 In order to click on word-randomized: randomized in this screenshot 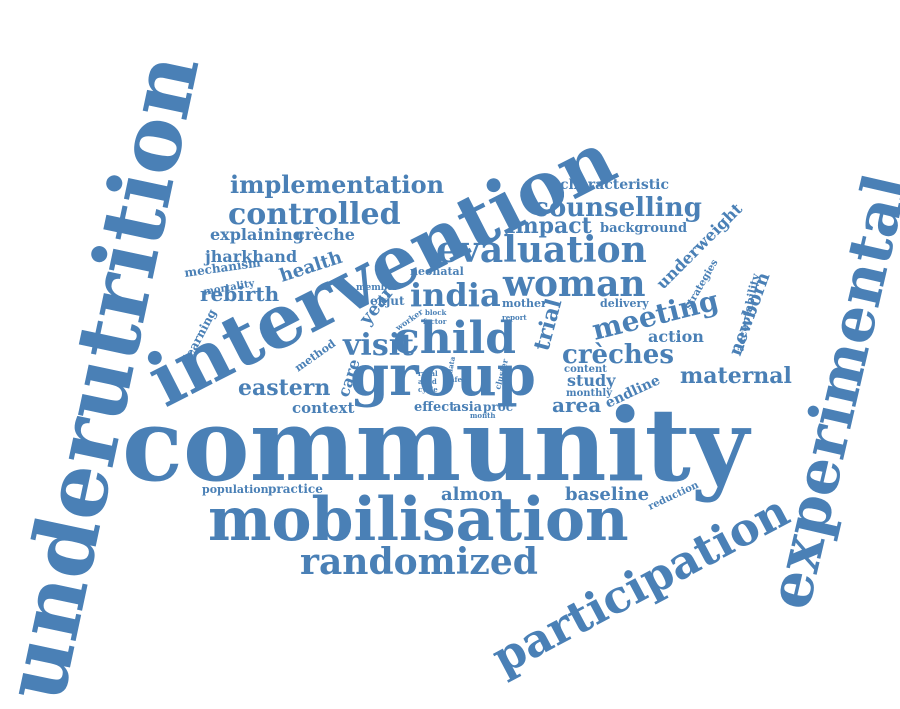, I will do `click(419, 562)`.